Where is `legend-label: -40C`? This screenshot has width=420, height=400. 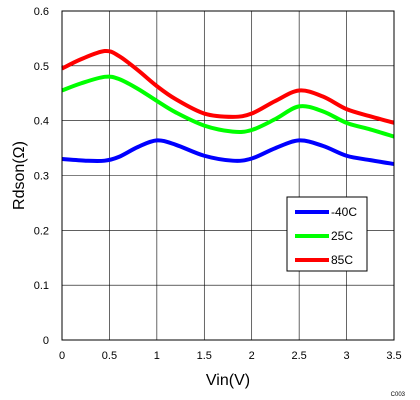 legend-label: -40C is located at coordinates (344, 212).